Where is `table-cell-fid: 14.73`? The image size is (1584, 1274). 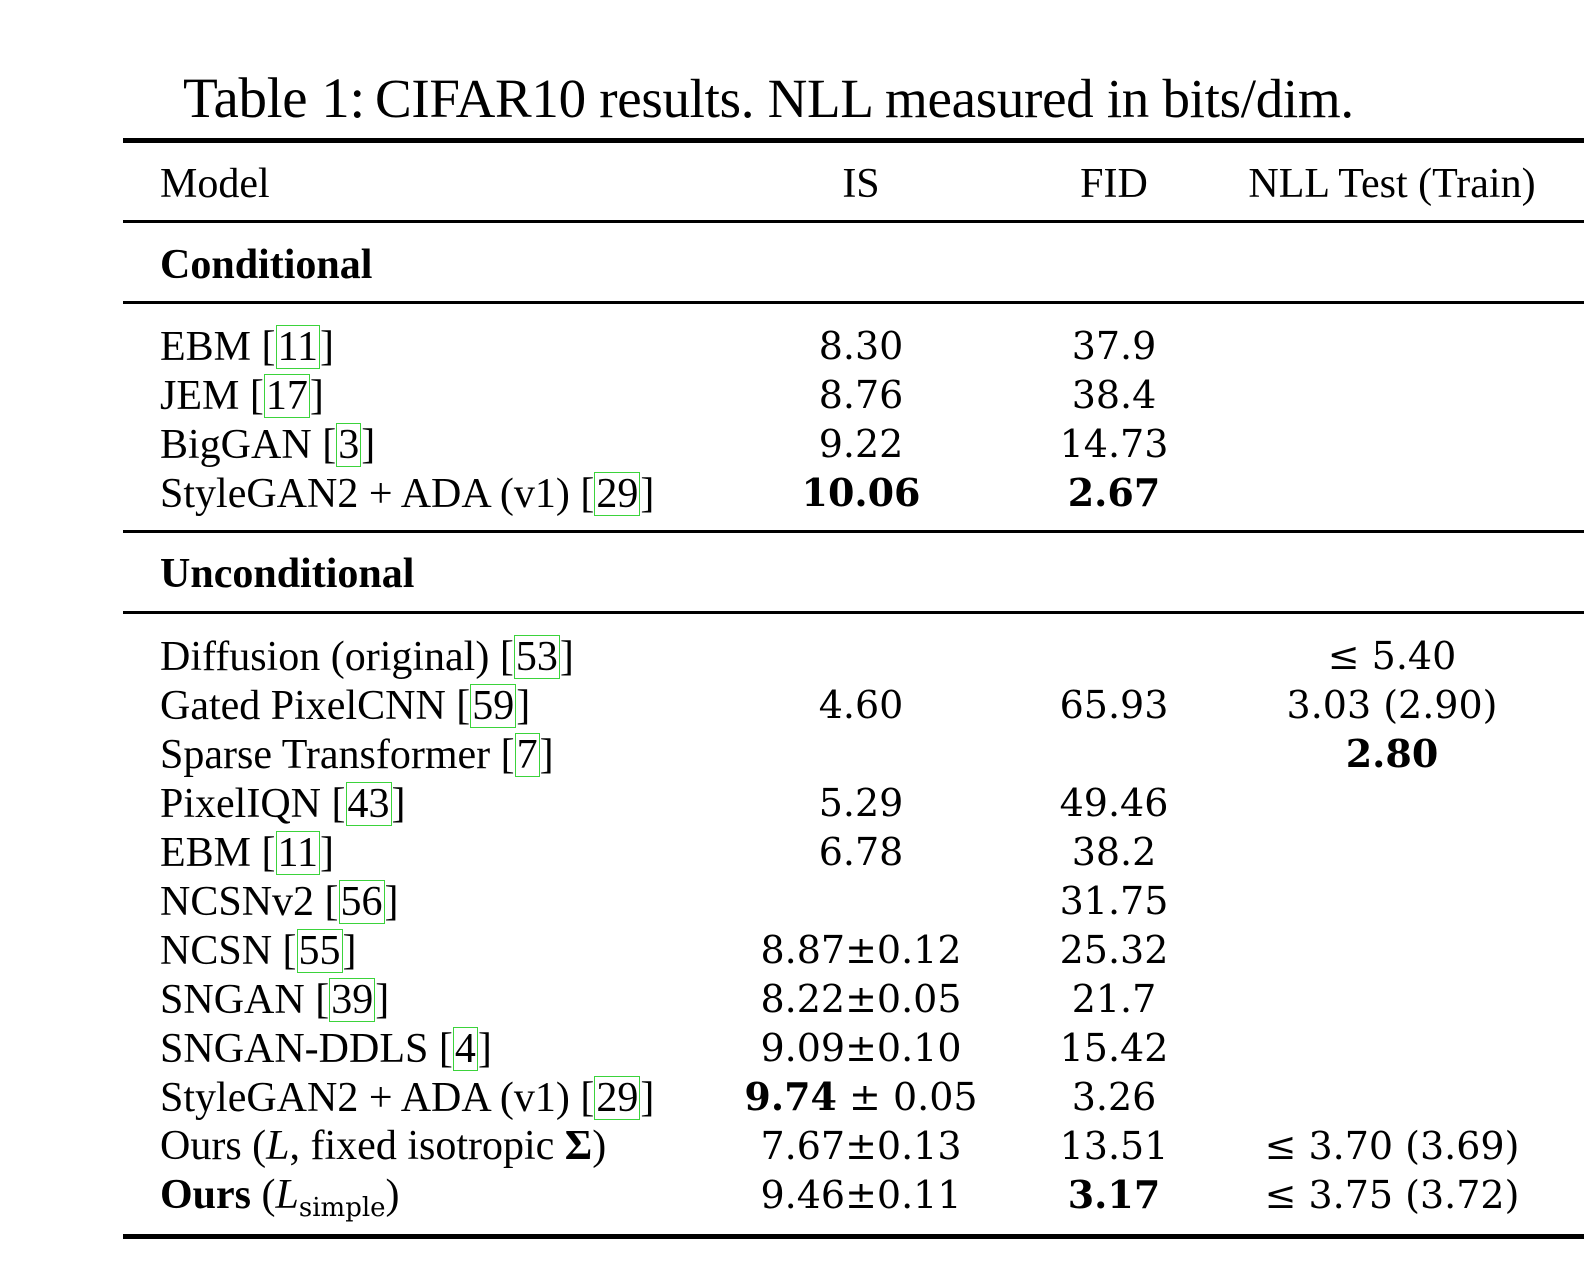
table-cell-fid: 14.73 is located at coordinates (1114, 444).